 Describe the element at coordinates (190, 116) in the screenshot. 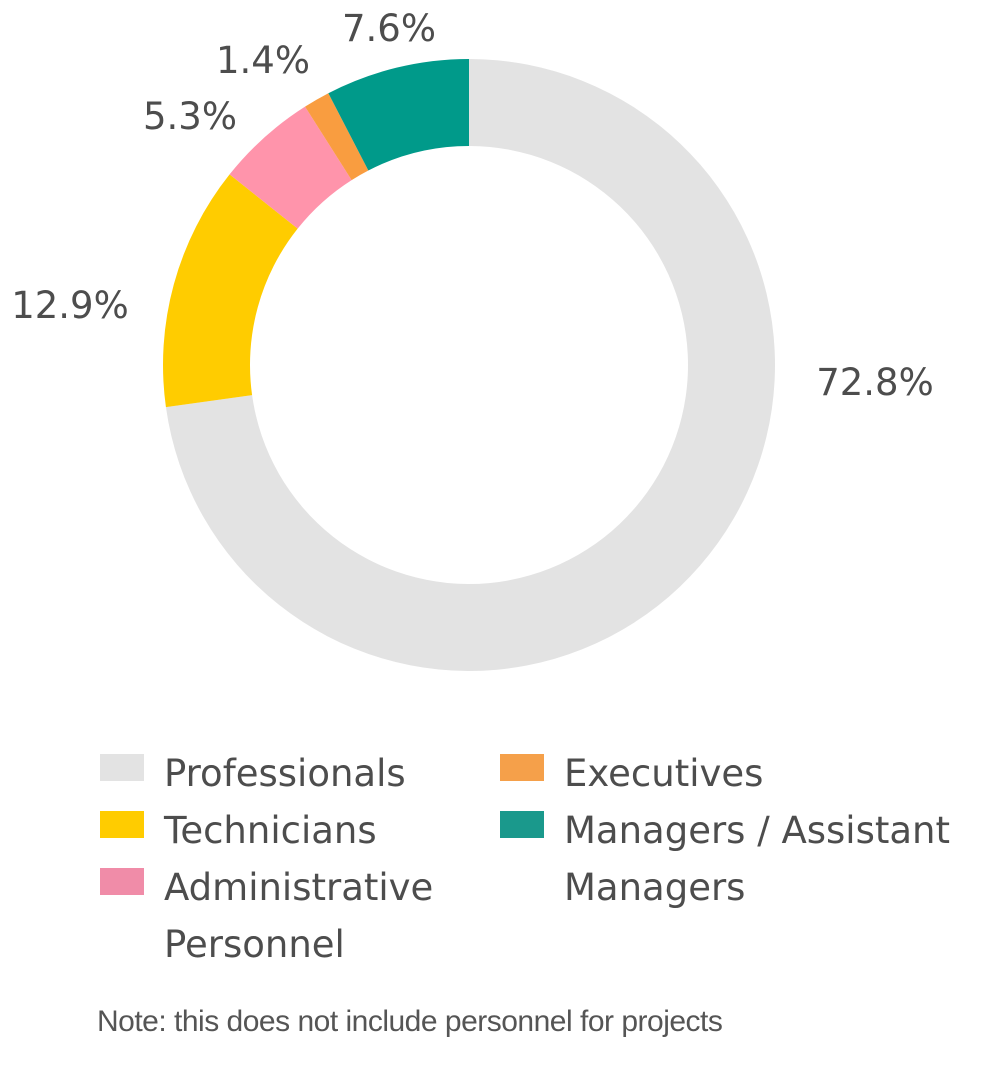

I see `value-label-administrative-personnel: 5.3%` at that location.